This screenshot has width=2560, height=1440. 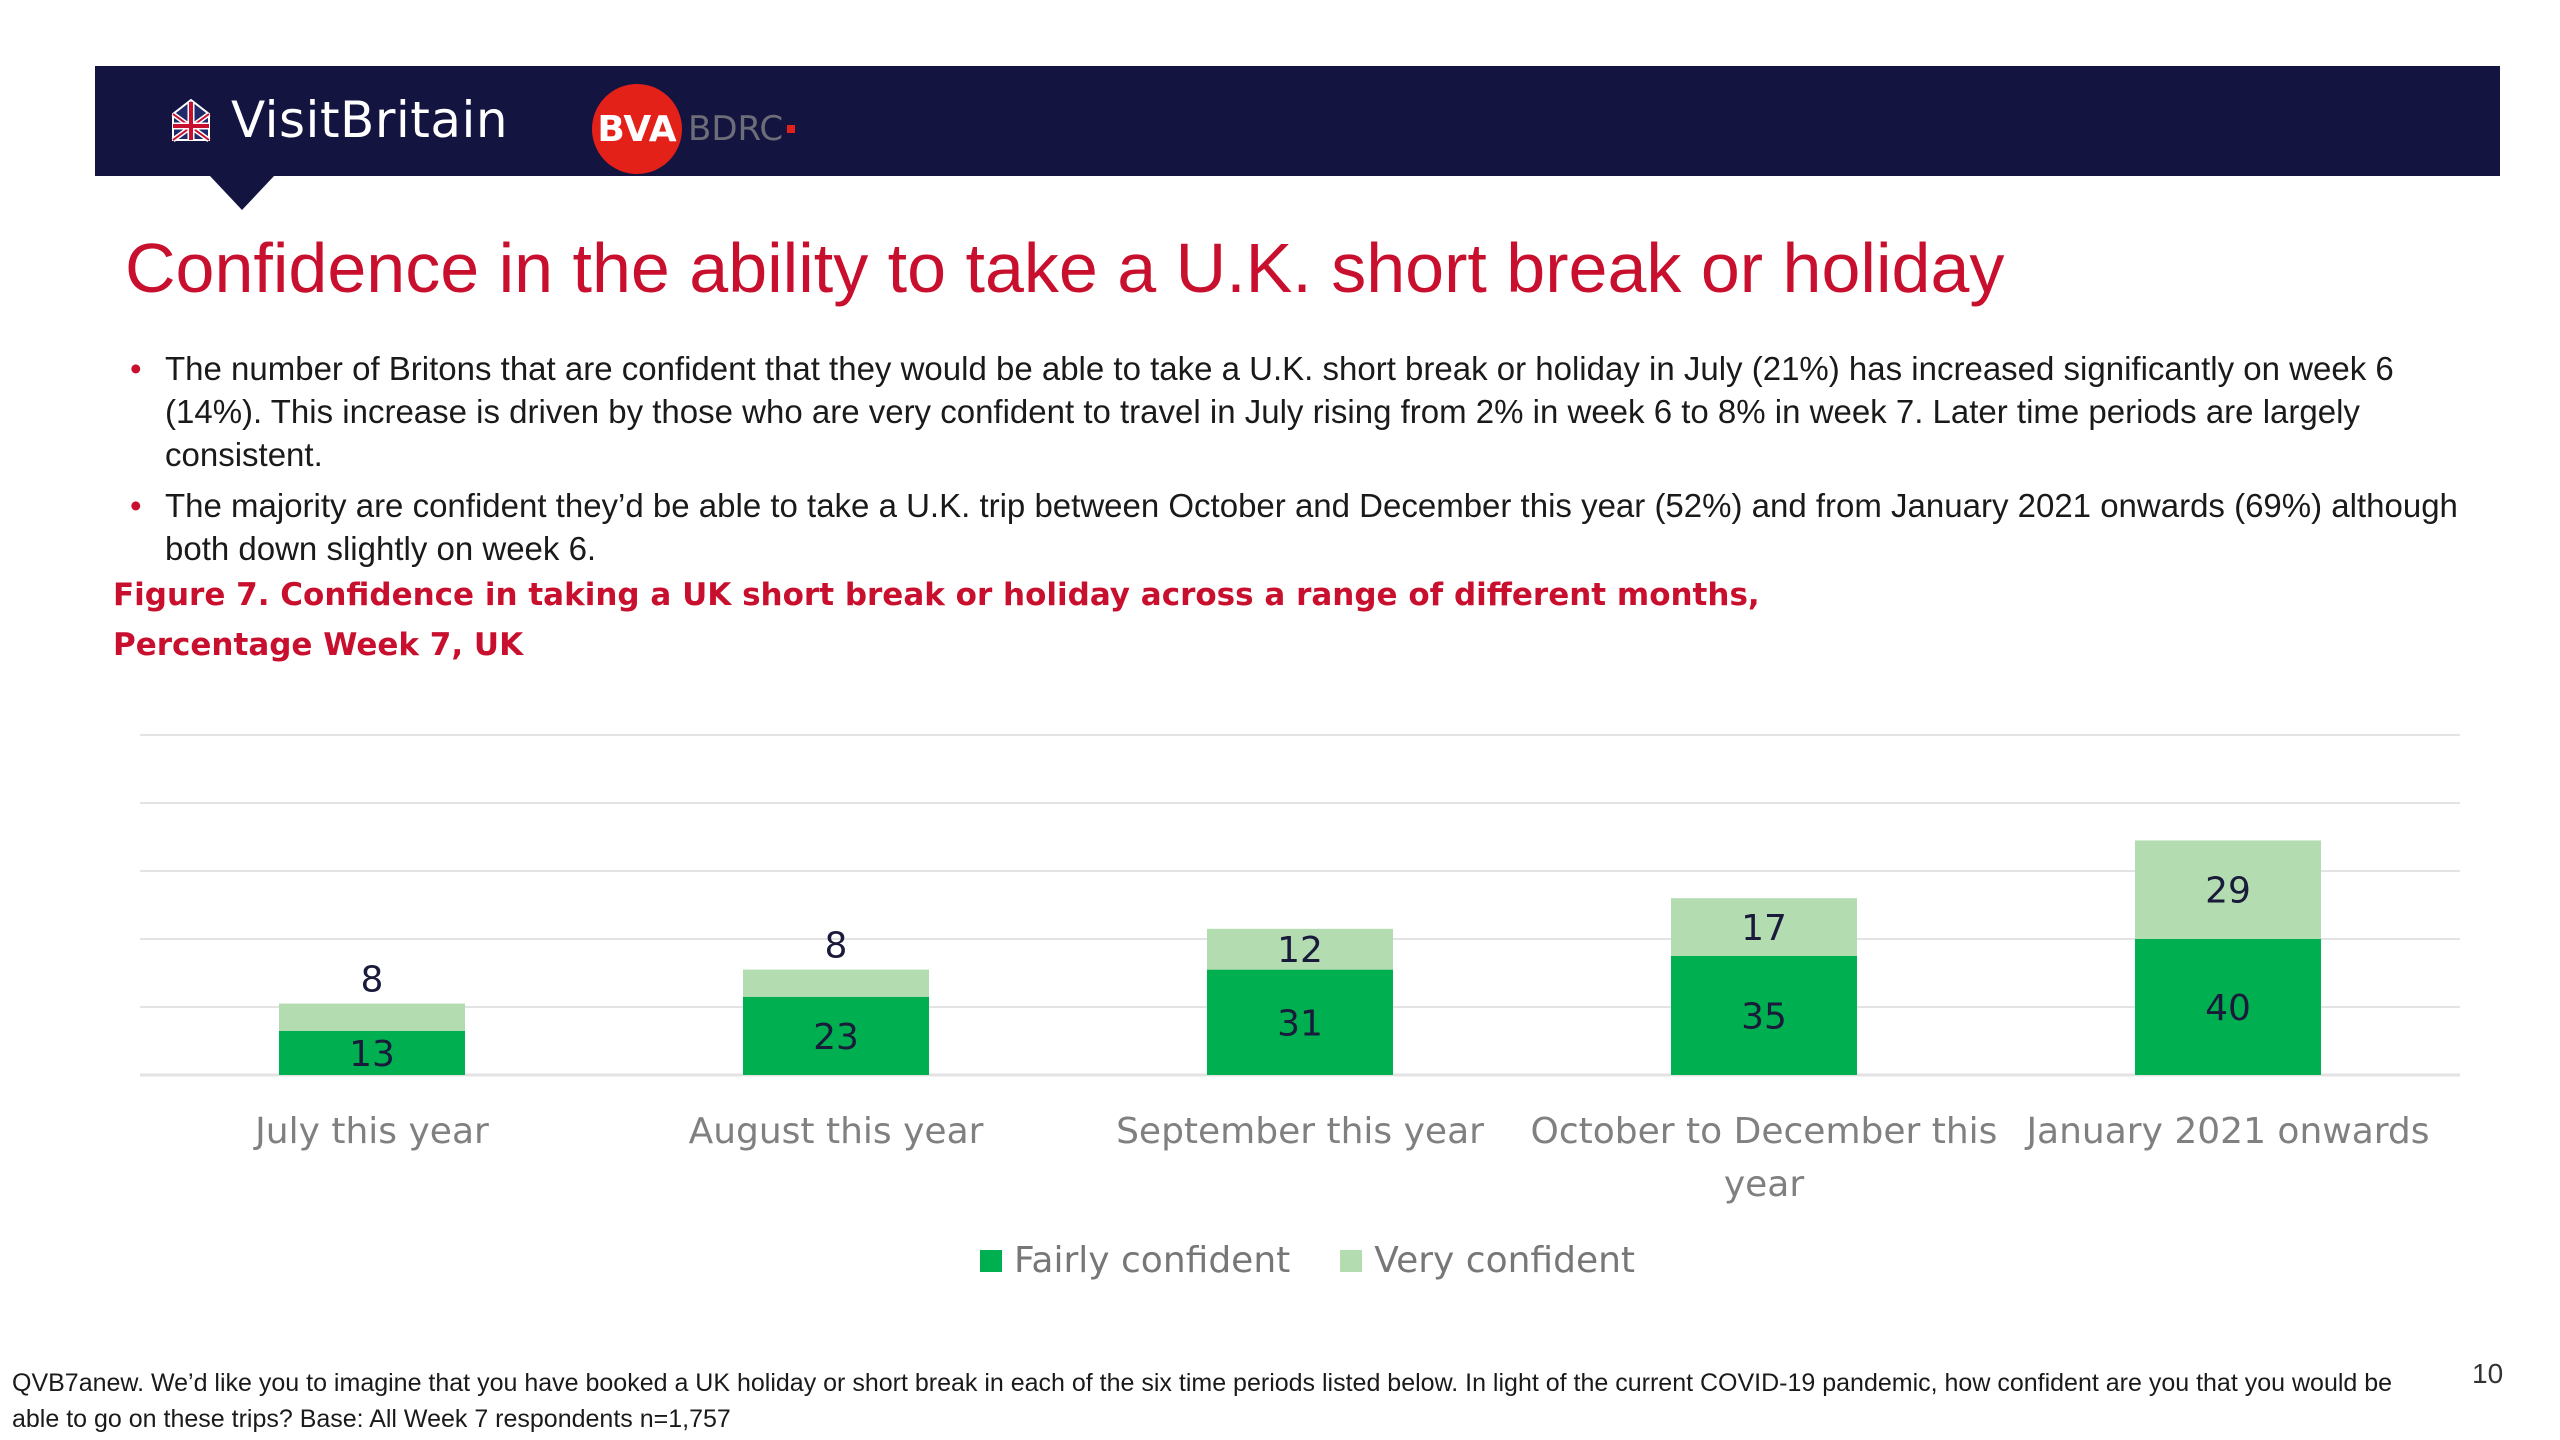 I want to click on category-label: January 2021 onwards, so click(x=2226, y=1131).